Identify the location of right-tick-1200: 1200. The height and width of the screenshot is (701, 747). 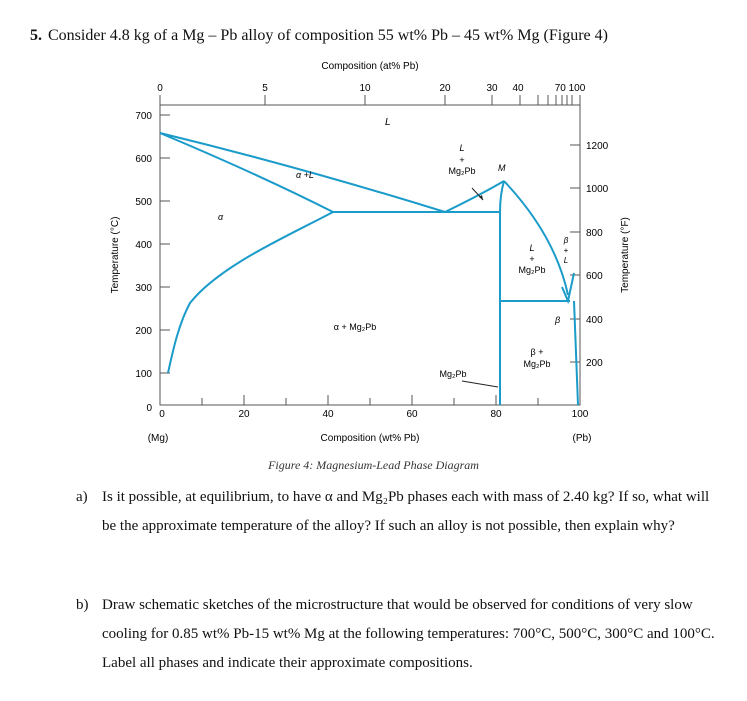
(597, 146).